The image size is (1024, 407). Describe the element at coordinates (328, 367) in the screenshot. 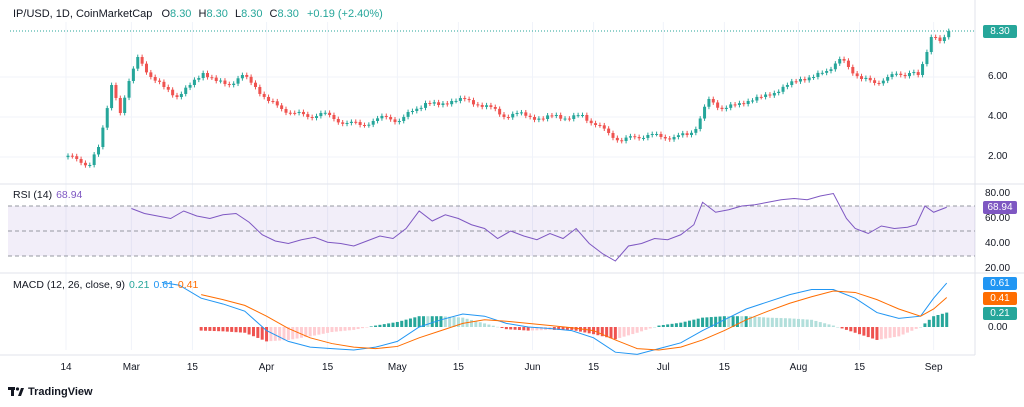

I see `time-tick: 15` at that location.